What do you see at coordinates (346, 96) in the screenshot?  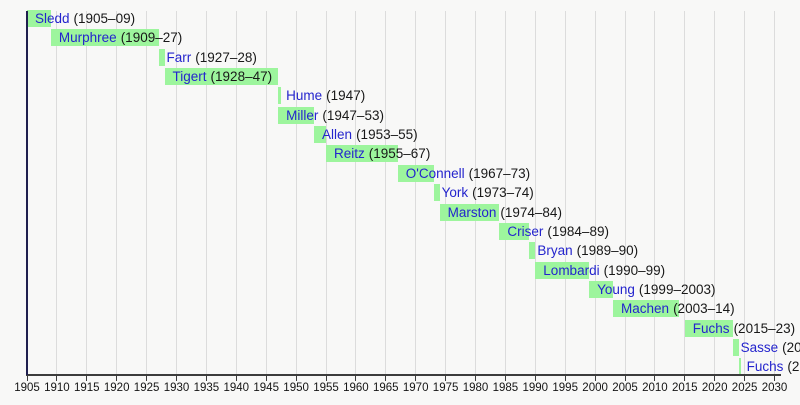 I see `tenure-years: (1947)` at bounding box center [346, 96].